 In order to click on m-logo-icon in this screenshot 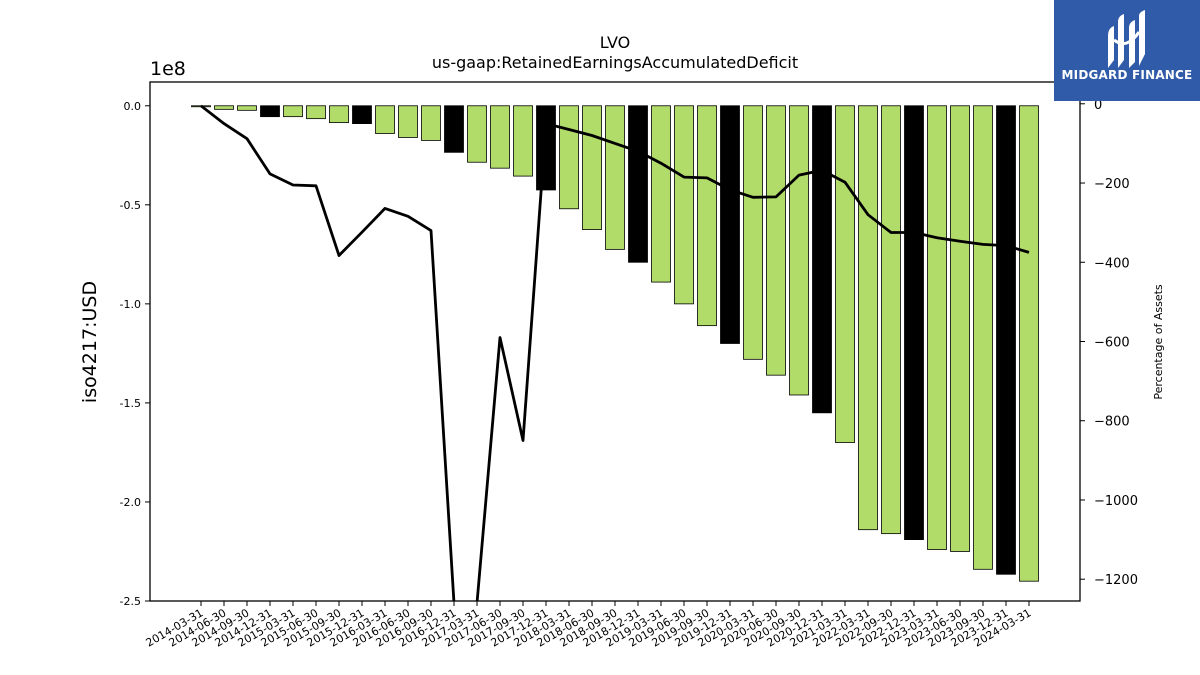, I will do `click(1126, 39)`.